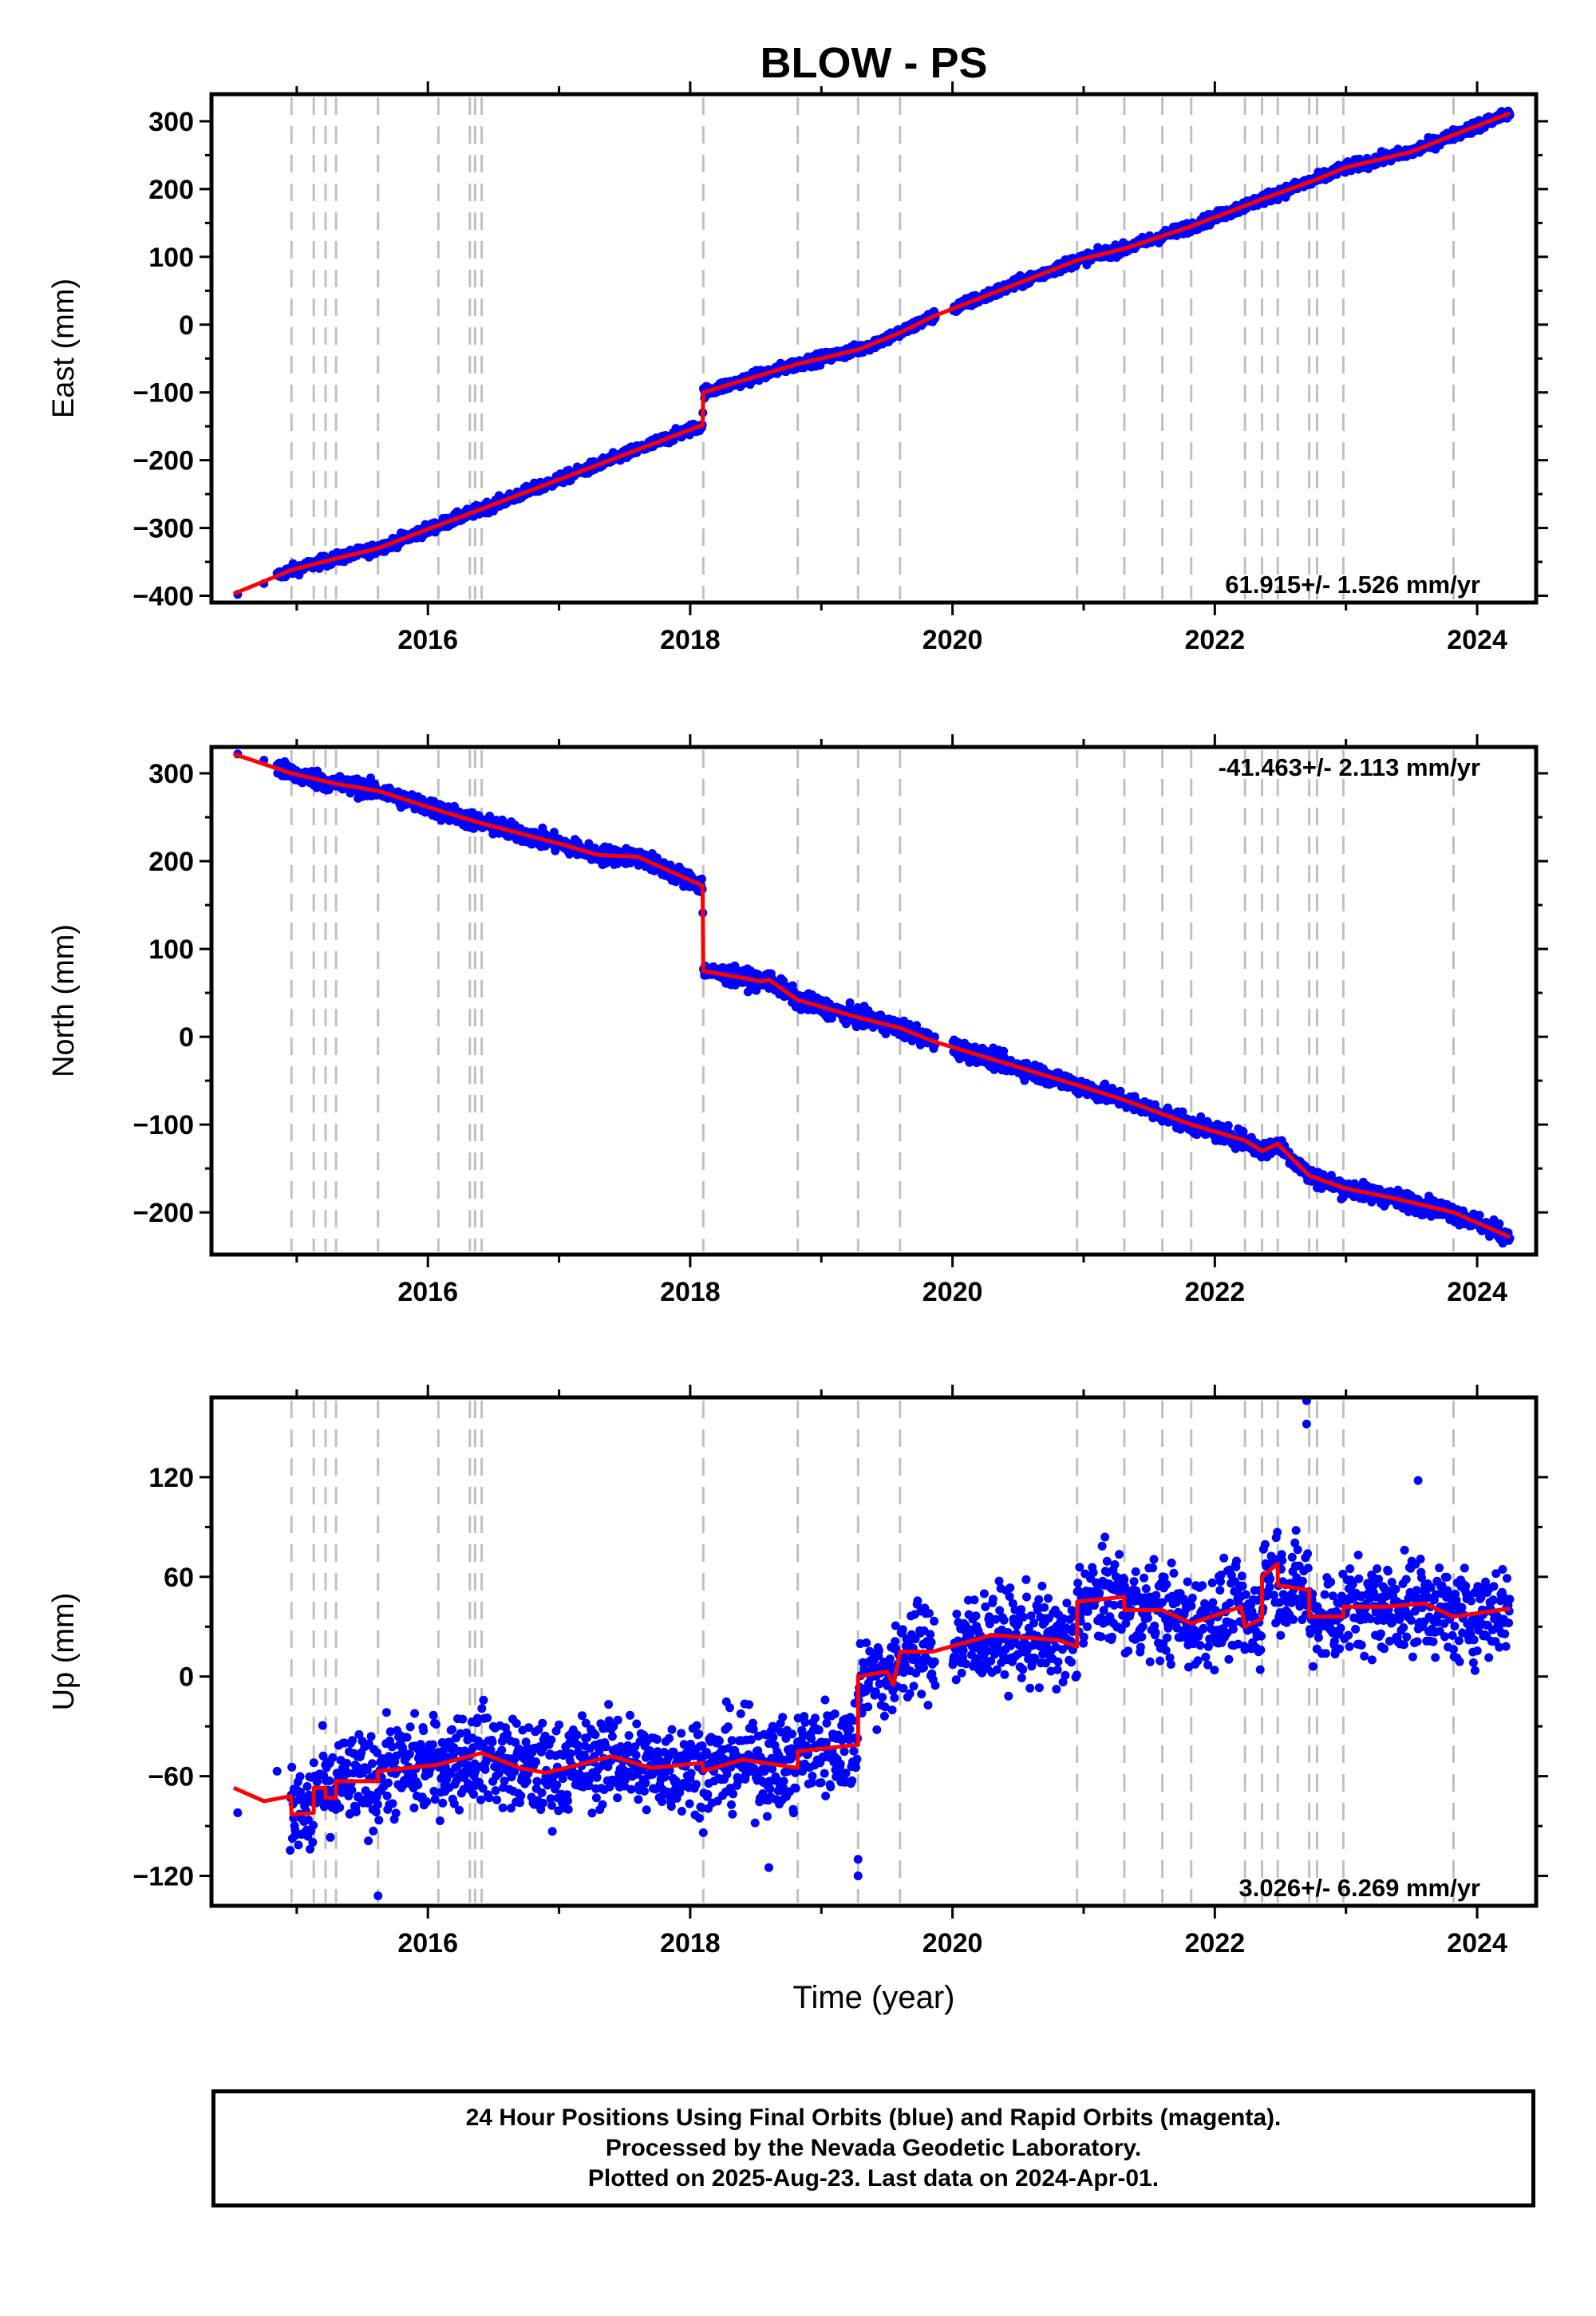 Image resolution: width=1596 pixels, height=2316 pixels. What do you see at coordinates (874, 63) in the screenshot?
I see `chart-title: BLOW - PS` at bounding box center [874, 63].